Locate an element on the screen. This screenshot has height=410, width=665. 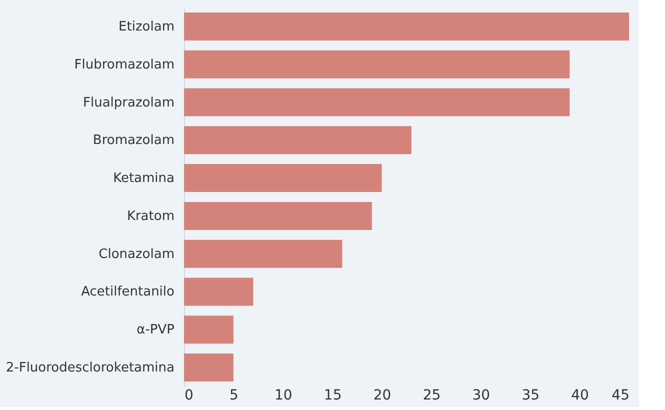
x-tick-label: 0 is located at coordinates (189, 396).